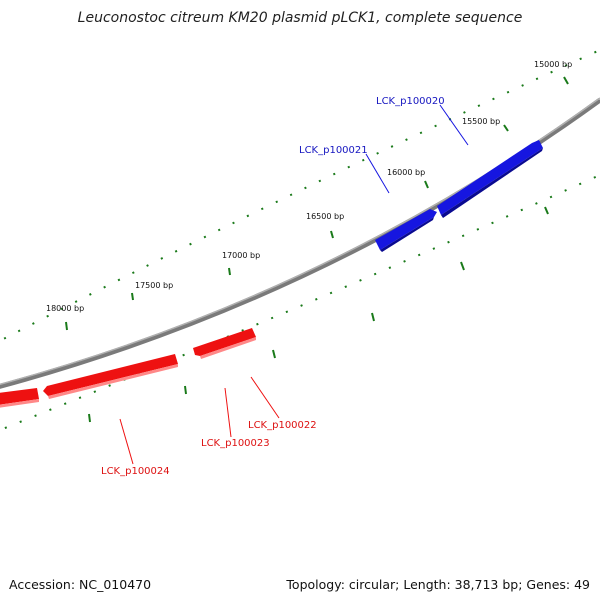  I want to click on gene-arrow-lck-p100024-shade, so click(19, 403).